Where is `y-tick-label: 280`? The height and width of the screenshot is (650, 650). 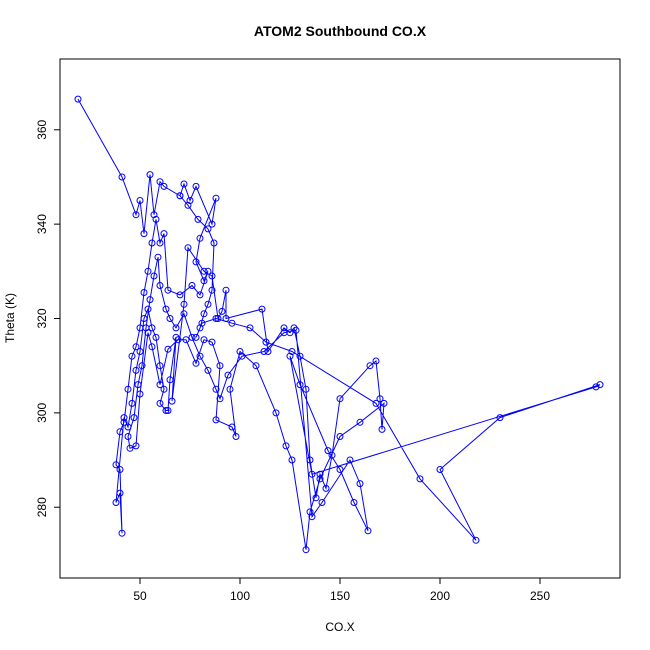
y-tick-label: 280 is located at coordinates (42, 507).